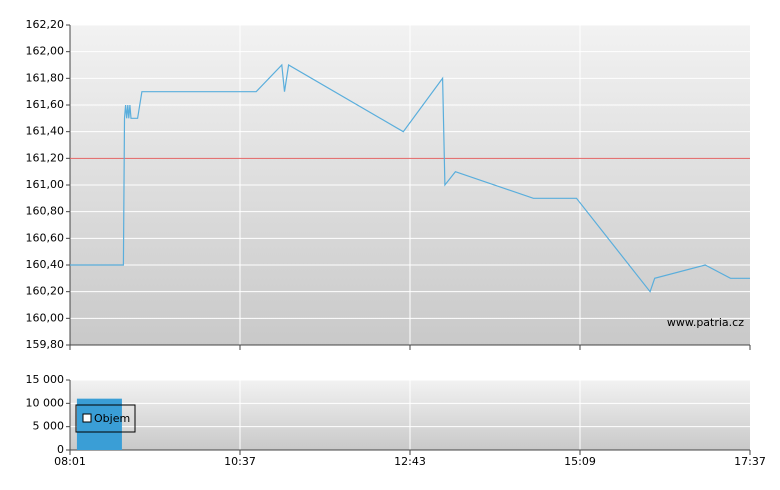  What do you see at coordinates (60, 449) in the screenshot?
I see `y-tick-label: 0` at bounding box center [60, 449].